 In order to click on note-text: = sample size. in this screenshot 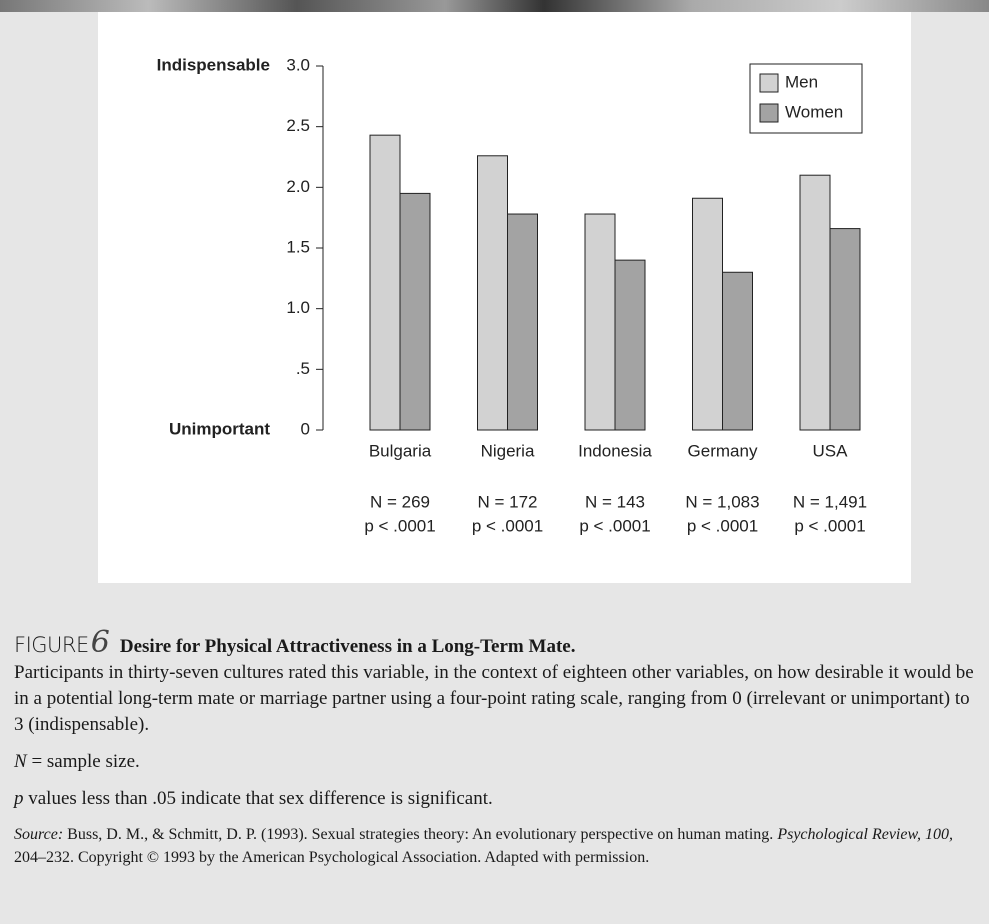, I will do `click(85, 761)`.